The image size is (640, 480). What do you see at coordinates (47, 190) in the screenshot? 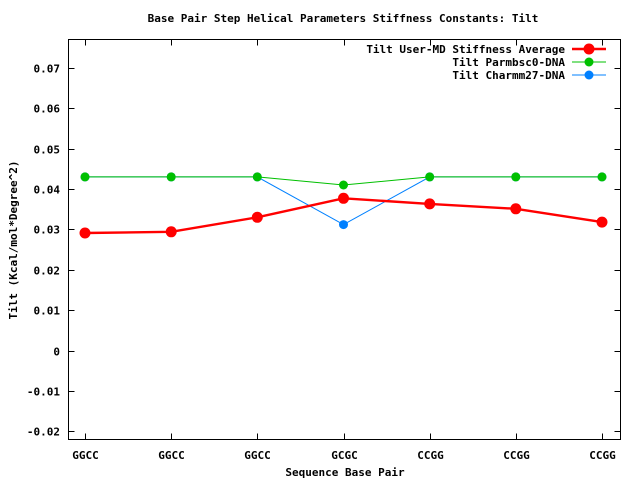
I see `y-tick-label: 0.04` at bounding box center [47, 190].